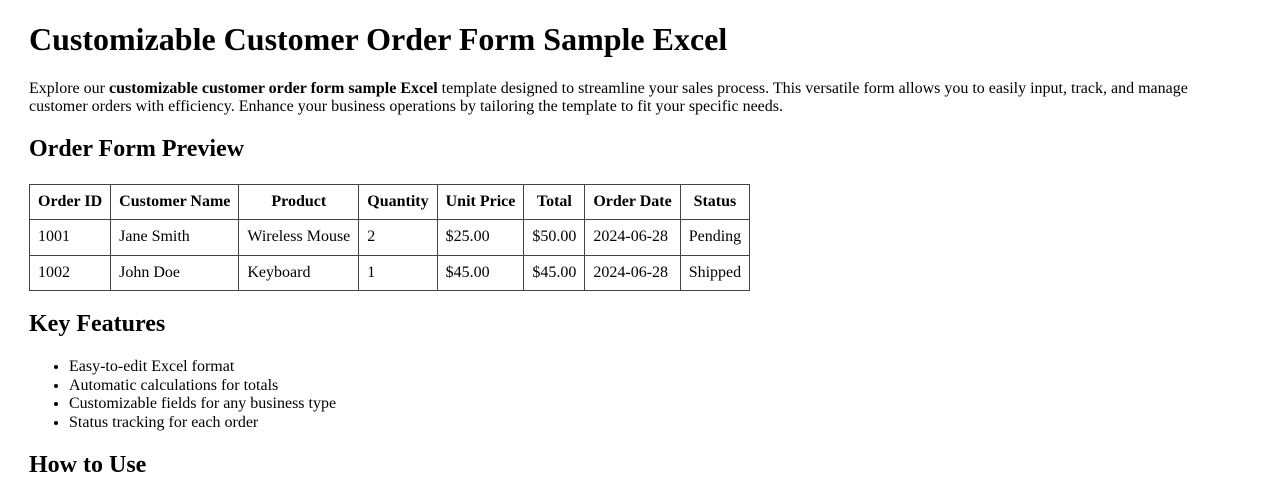  I want to click on list-item: Automatic calculations for totals, so click(659, 386).